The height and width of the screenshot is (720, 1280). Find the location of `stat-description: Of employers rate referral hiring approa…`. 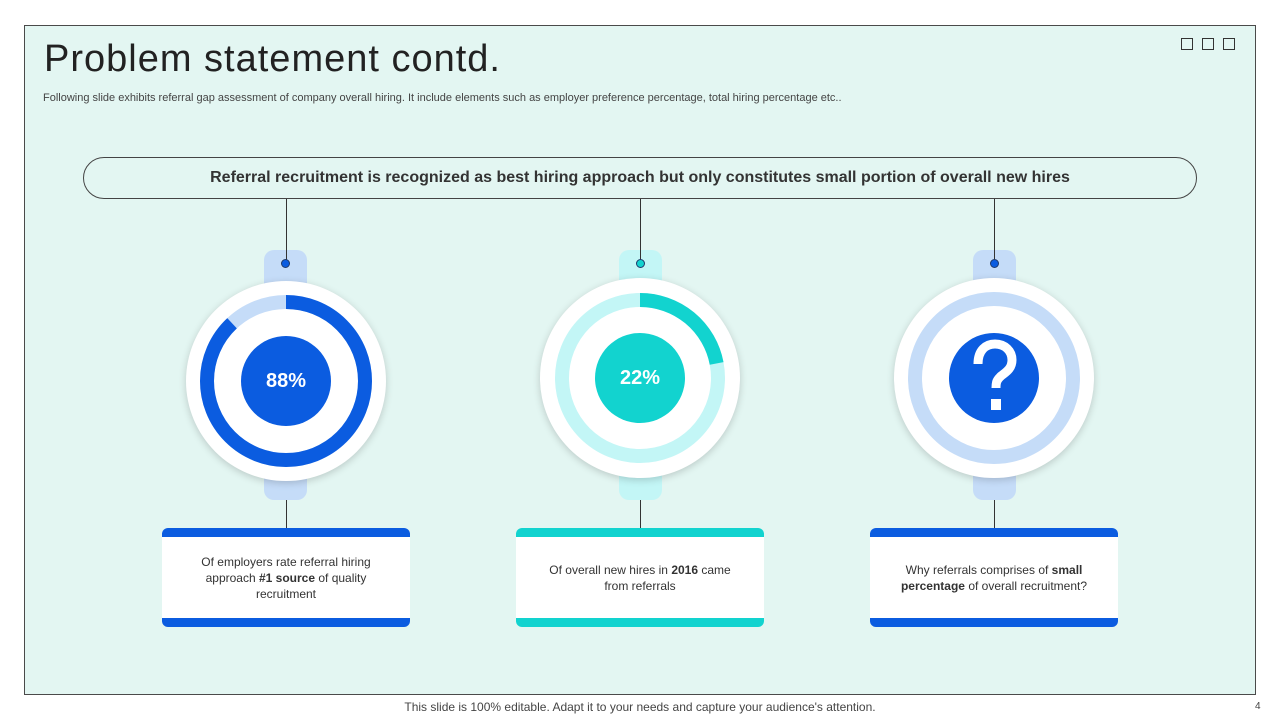

stat-description: Of employers rate referral hiring approa… is located at coordinates (286, 577).